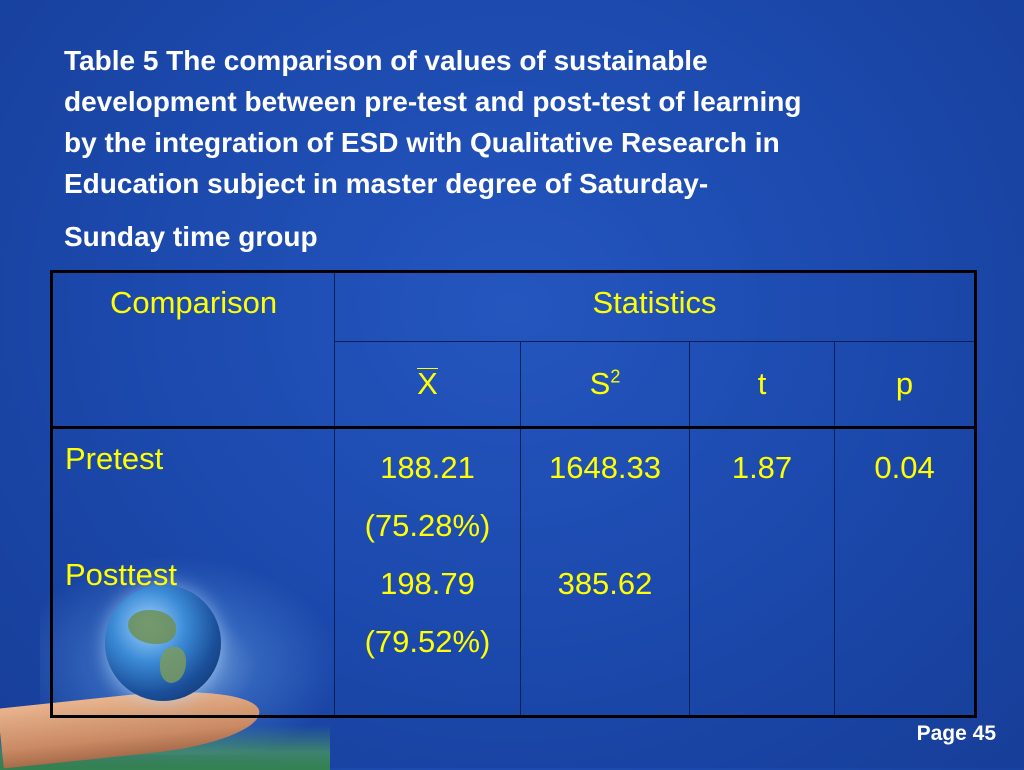  What do you see at coordinates (114, 458) in the screenshot?
I see `pretest-label: Pretest` at bounding box center [114, 458].